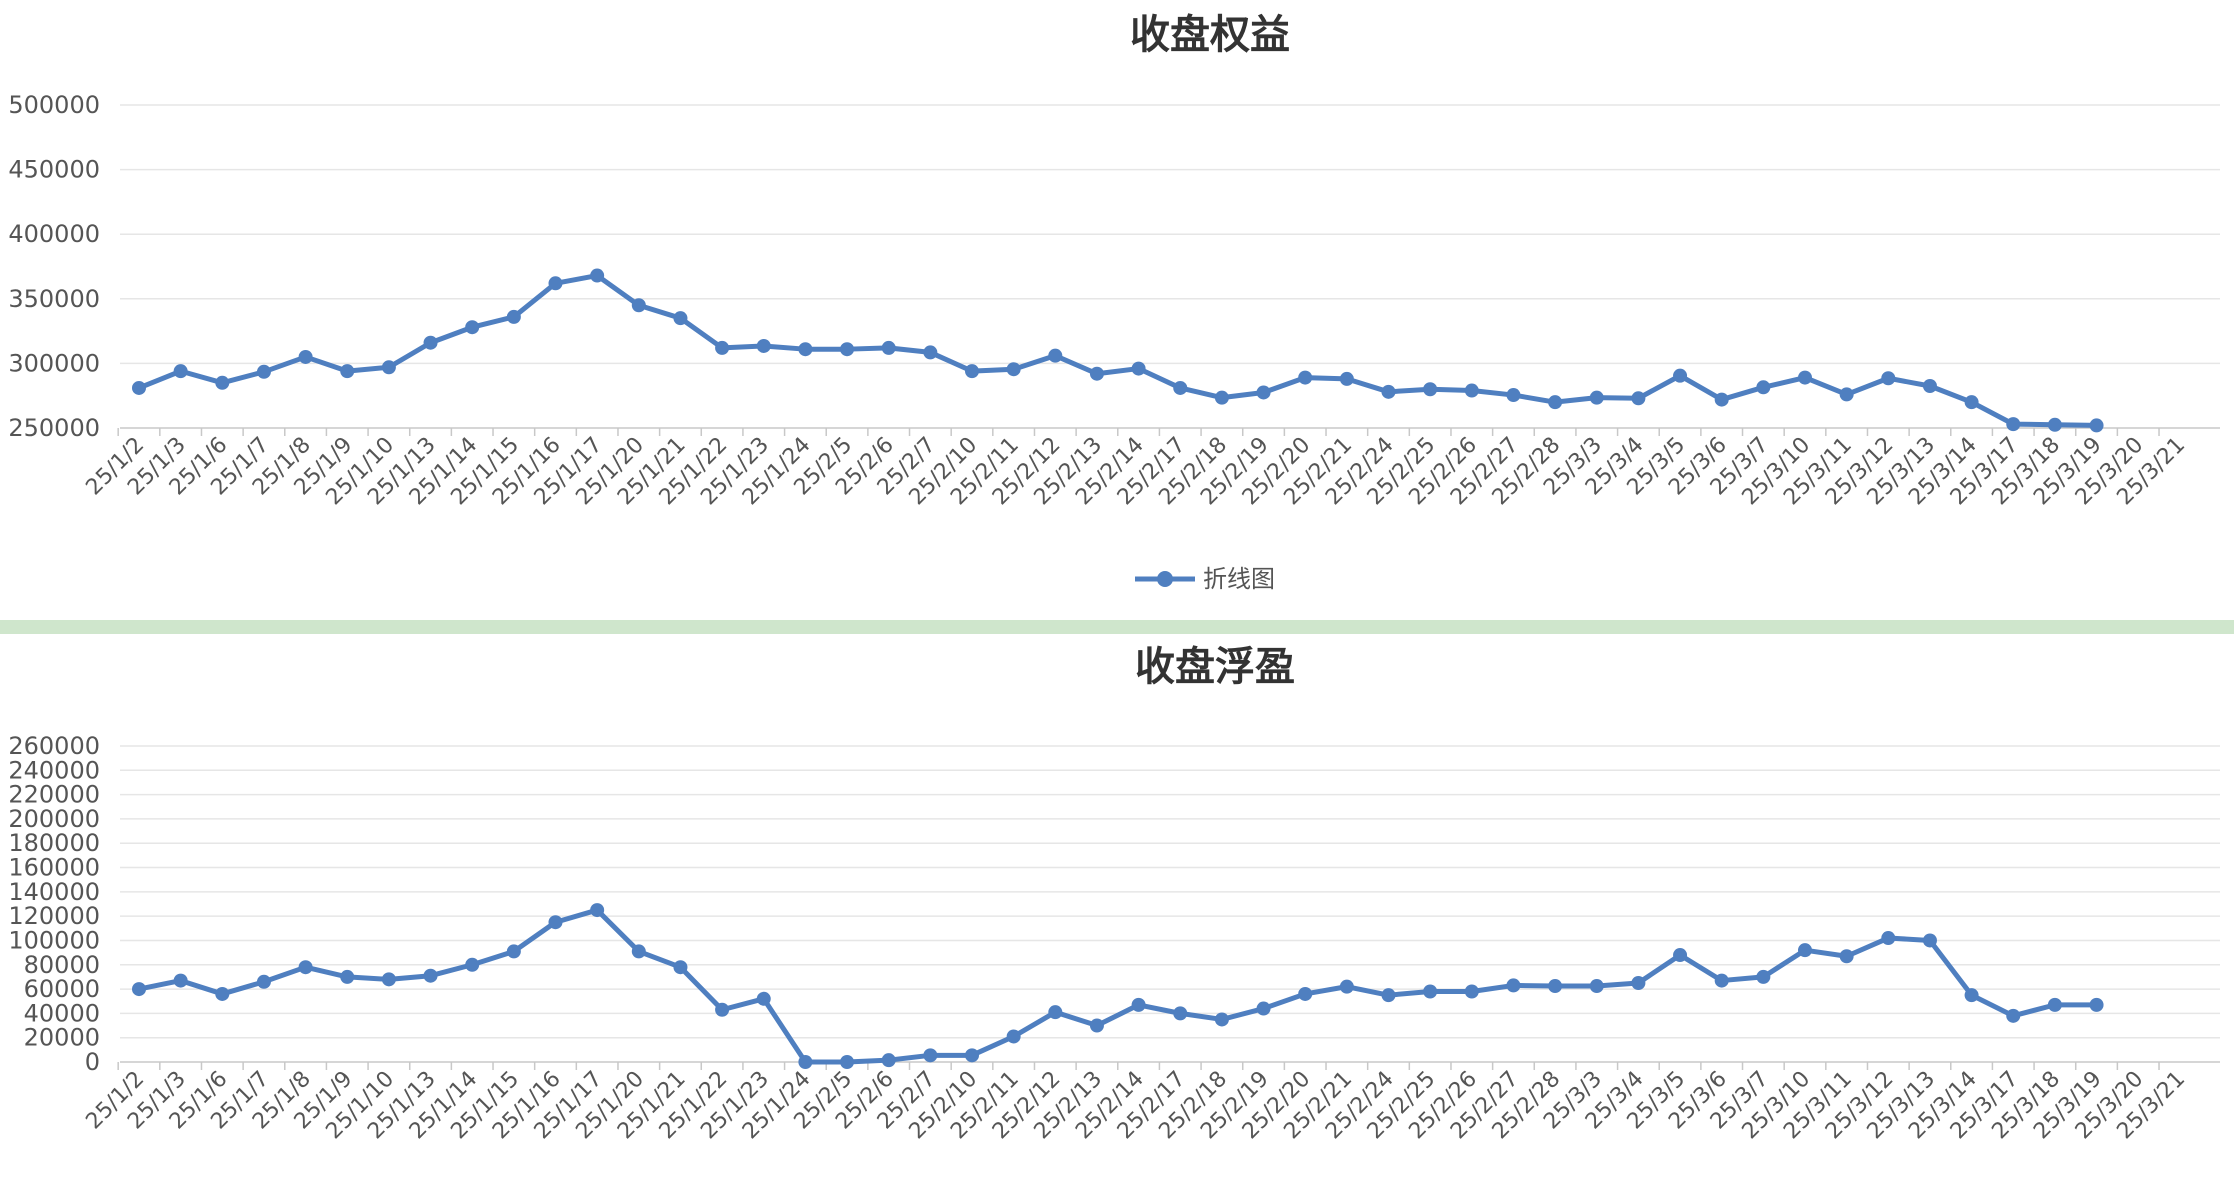 This screenshot has width=2234, height=1178. What do you see at coordinates (54, 428) in the screenshot?
I see `y-tick-label: 250000` at bounding box center [54, 428].